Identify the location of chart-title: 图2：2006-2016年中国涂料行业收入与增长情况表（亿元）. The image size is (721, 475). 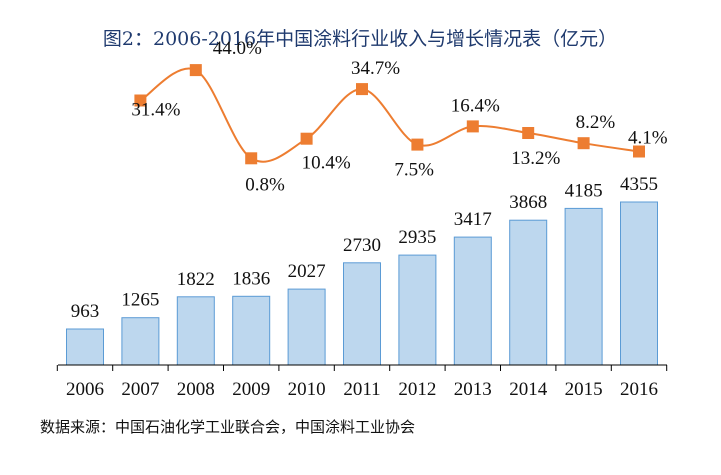
(360, 39).